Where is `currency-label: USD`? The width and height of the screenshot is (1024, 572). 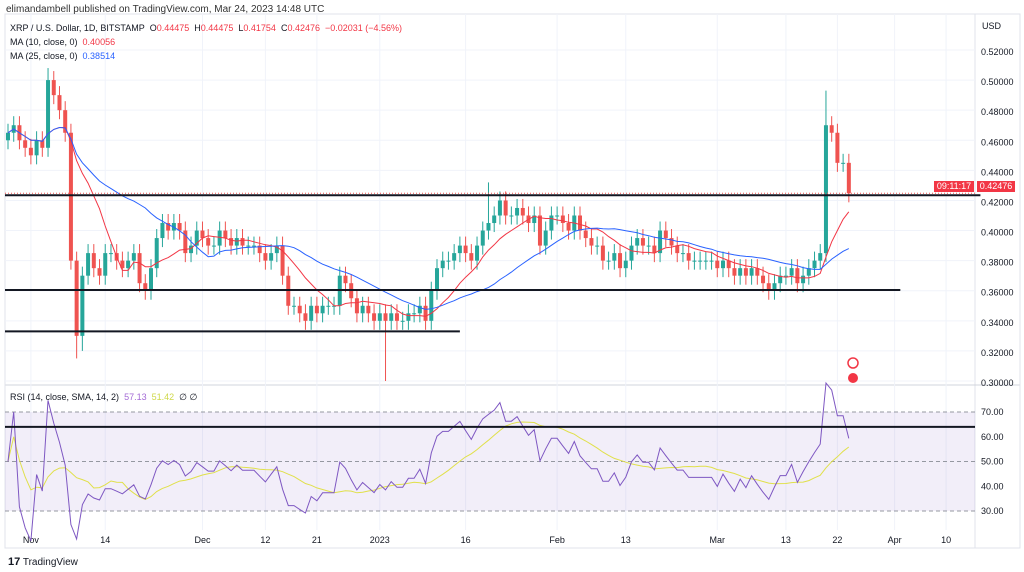
currency-label: USD is located at coordinates (992, 26).